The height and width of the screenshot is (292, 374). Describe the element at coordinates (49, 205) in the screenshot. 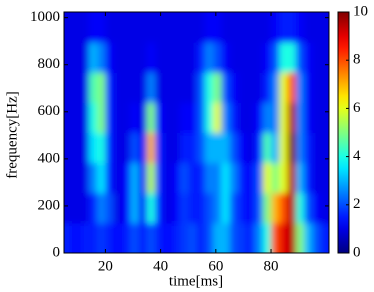

I see `y-tick-label: 200` at that location.